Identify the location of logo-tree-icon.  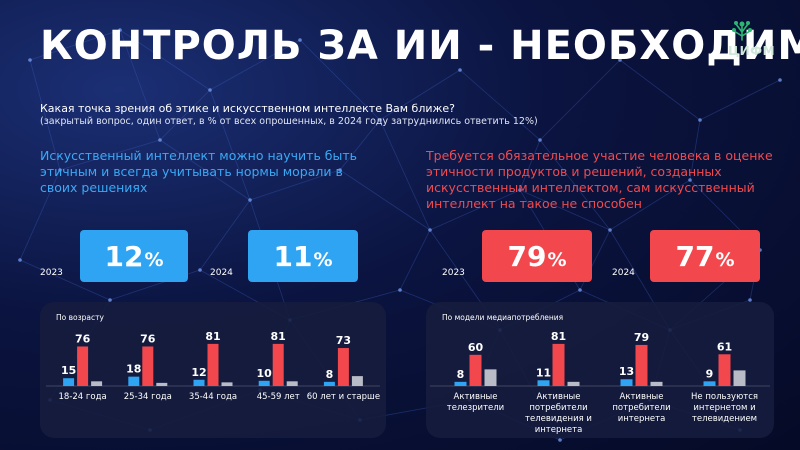
(742, 31).